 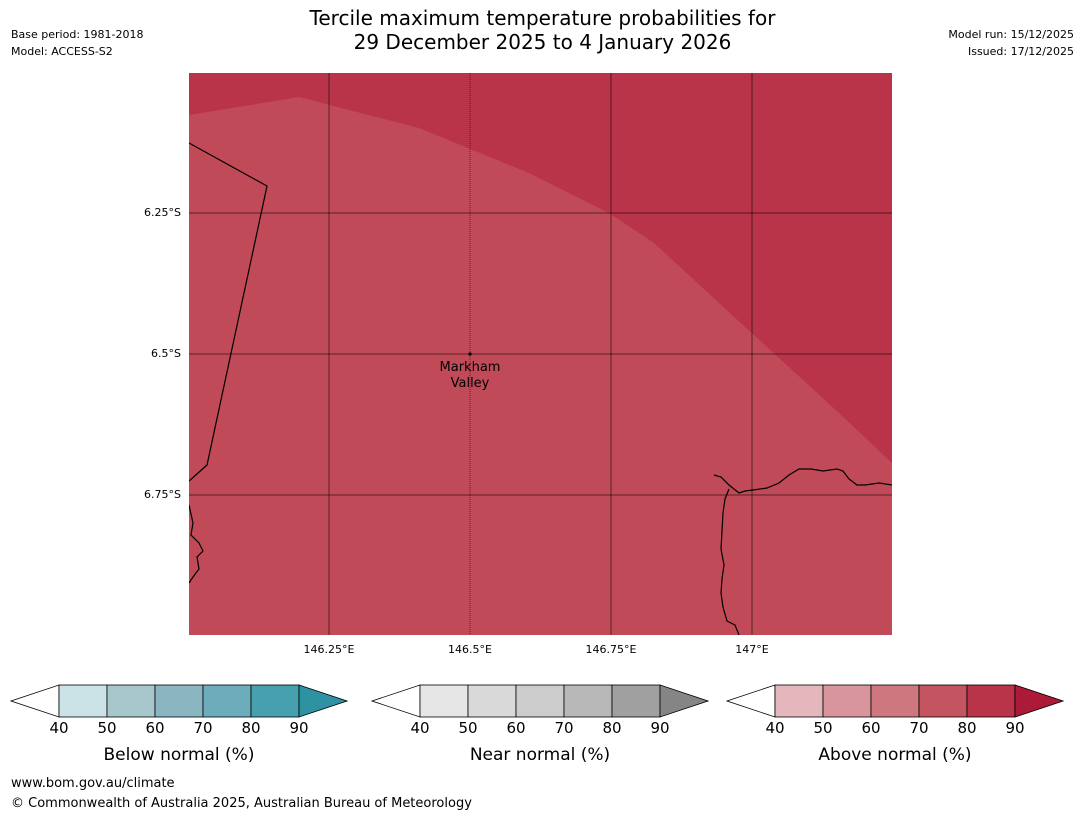 What do you see at coordinates (542, 42) in the screenshot?
I see `title-line-2: 29 December 2025 to 4 January 2026` at bounding box center [542, 42].